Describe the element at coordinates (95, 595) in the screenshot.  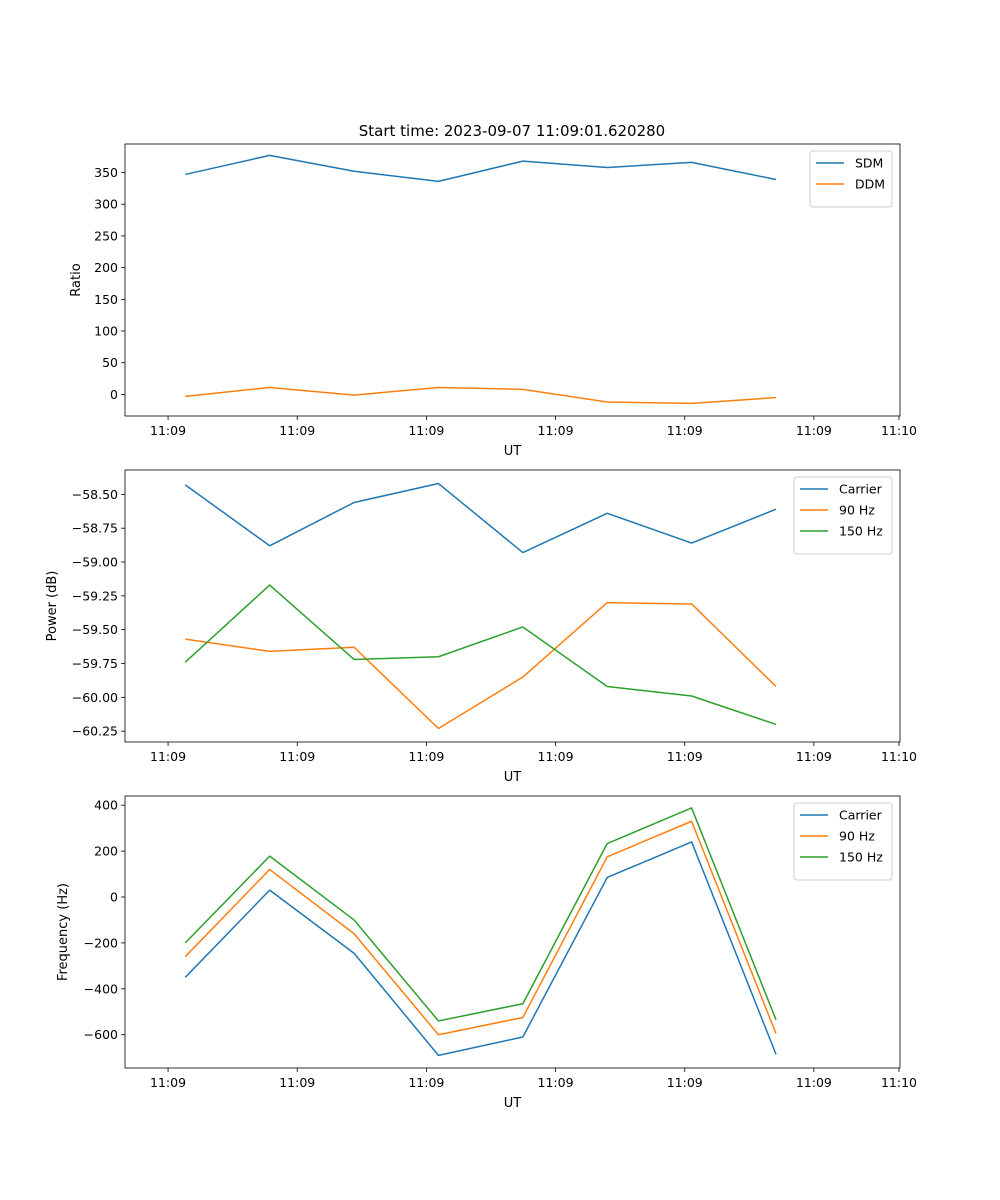
I see `y-tick-label: −59.25` at that location.